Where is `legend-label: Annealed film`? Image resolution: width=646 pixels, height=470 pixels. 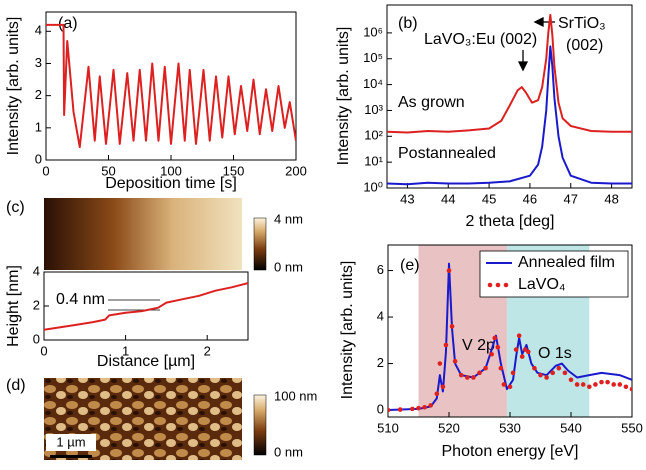
legend-label: Annealed film is located at coordinates (566, 262).